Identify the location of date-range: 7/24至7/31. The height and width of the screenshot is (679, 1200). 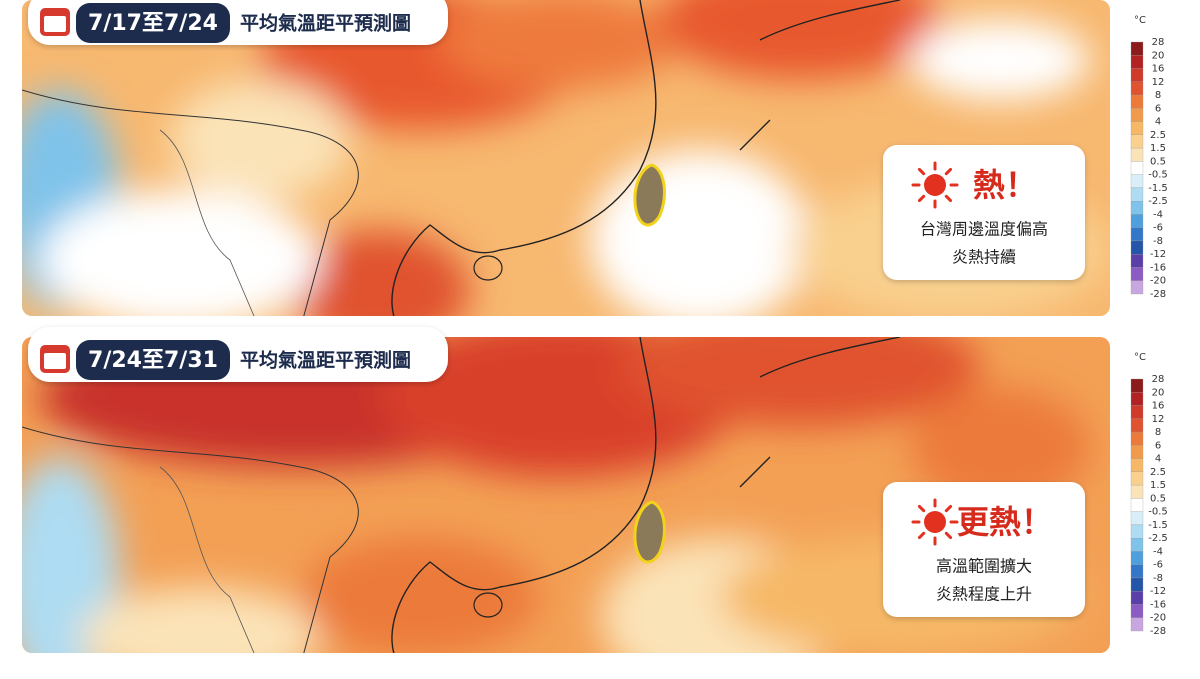
(153, 360).